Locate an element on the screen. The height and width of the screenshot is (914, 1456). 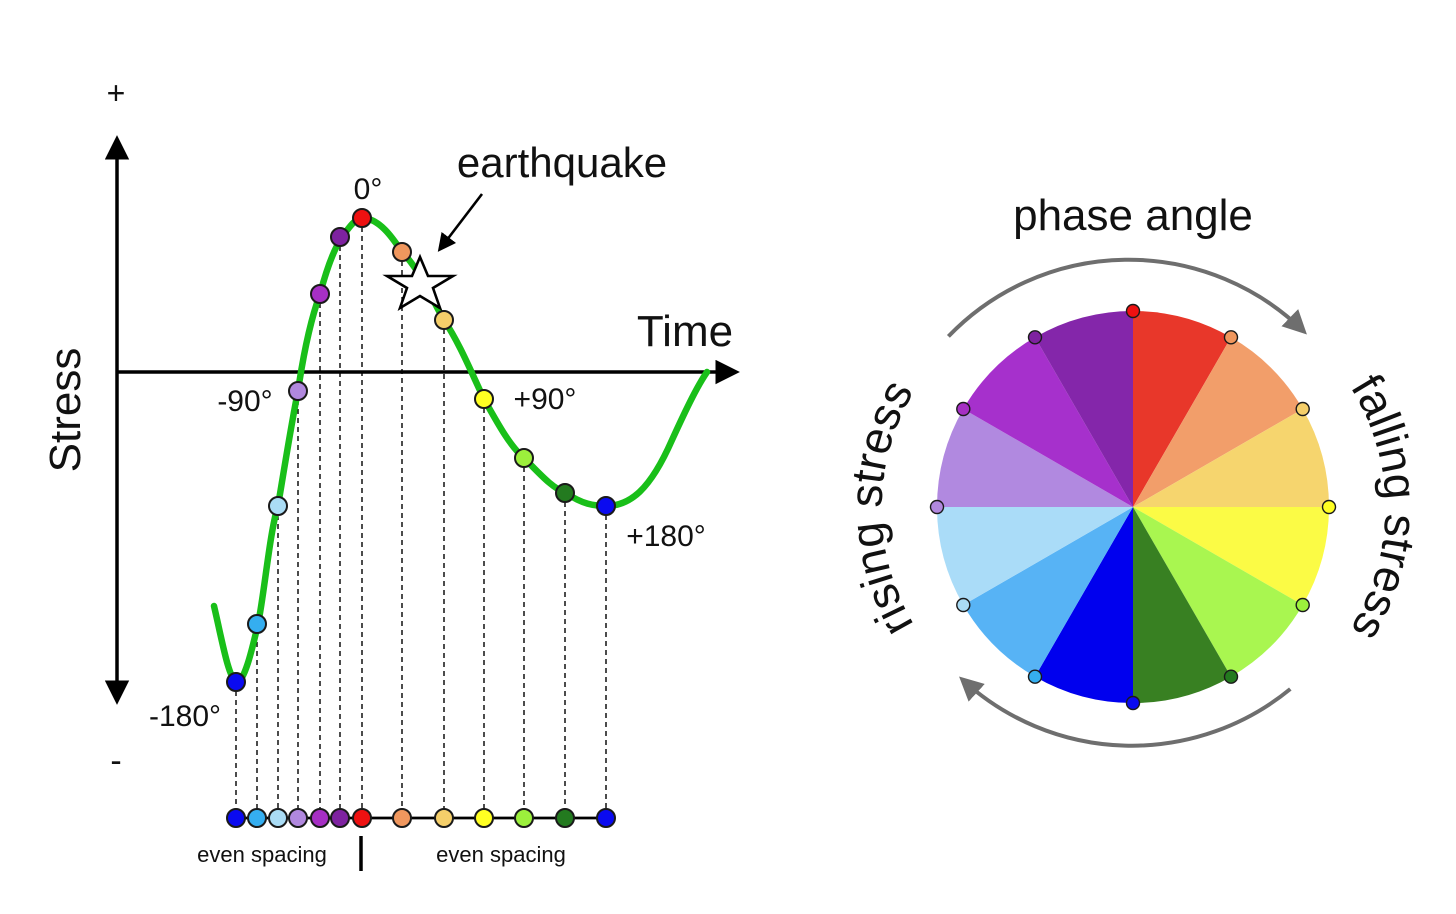
falling-stress-label: falling stress is located at coordinates (1385, 507).